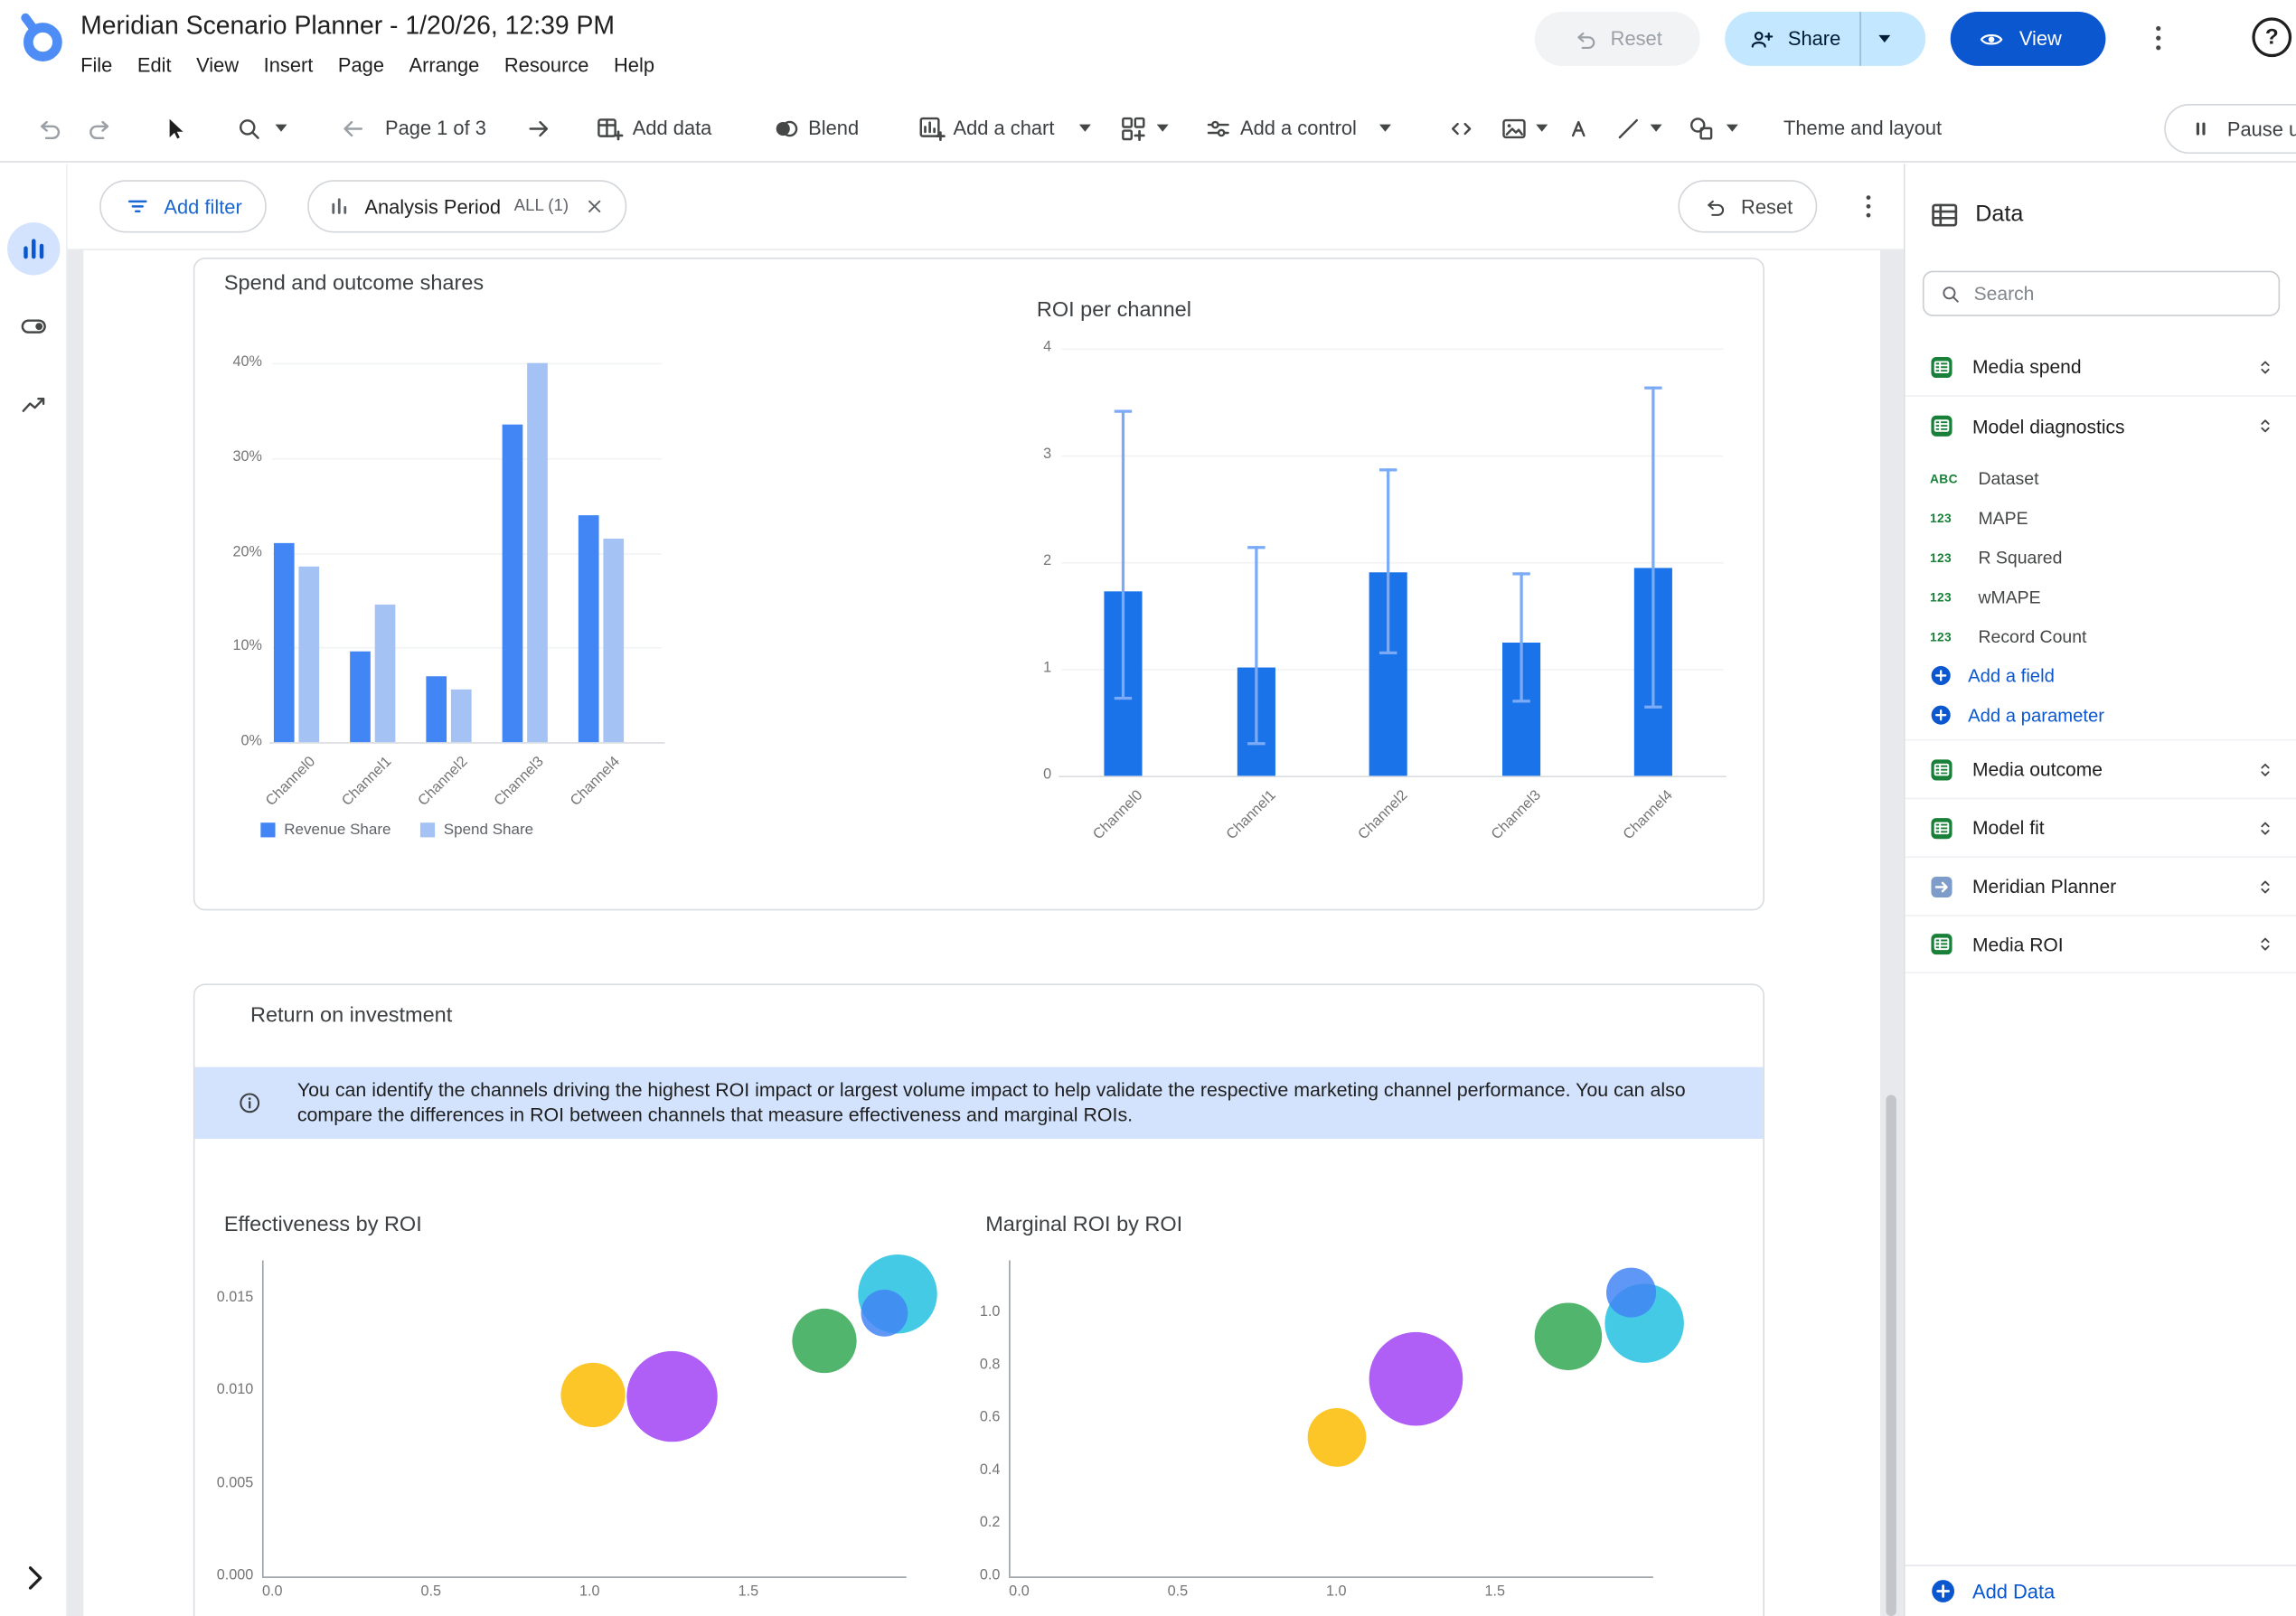 The height and width of the screenshot is (1616, 2296). What do you see at coordinates (1004, 128) in the screenshot?
I see `add-chart-label: Add a chart` at bounding box center [1004, 128].